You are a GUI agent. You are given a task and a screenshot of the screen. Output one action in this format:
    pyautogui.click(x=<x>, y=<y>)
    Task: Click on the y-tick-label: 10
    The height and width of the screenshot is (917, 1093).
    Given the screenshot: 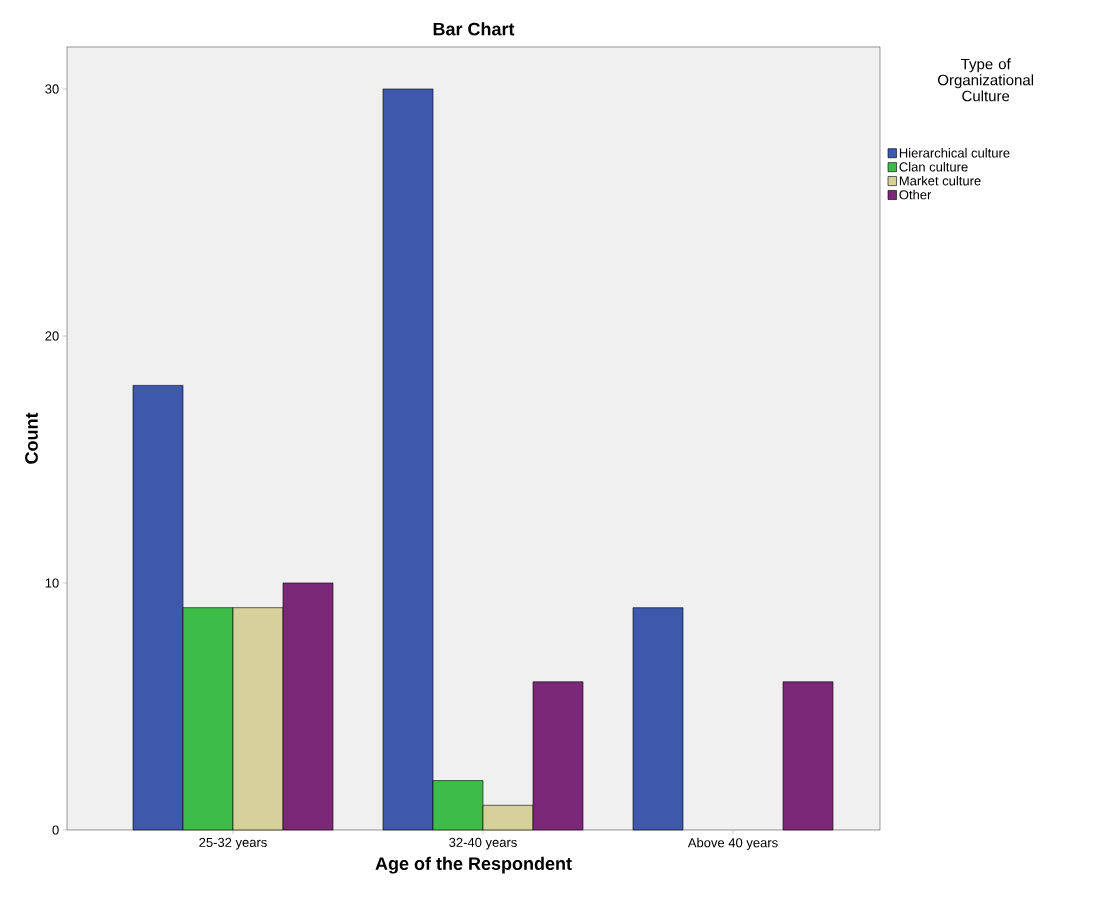 What is the action you would take?
    pyautogui.click(x=52, y=583)
    